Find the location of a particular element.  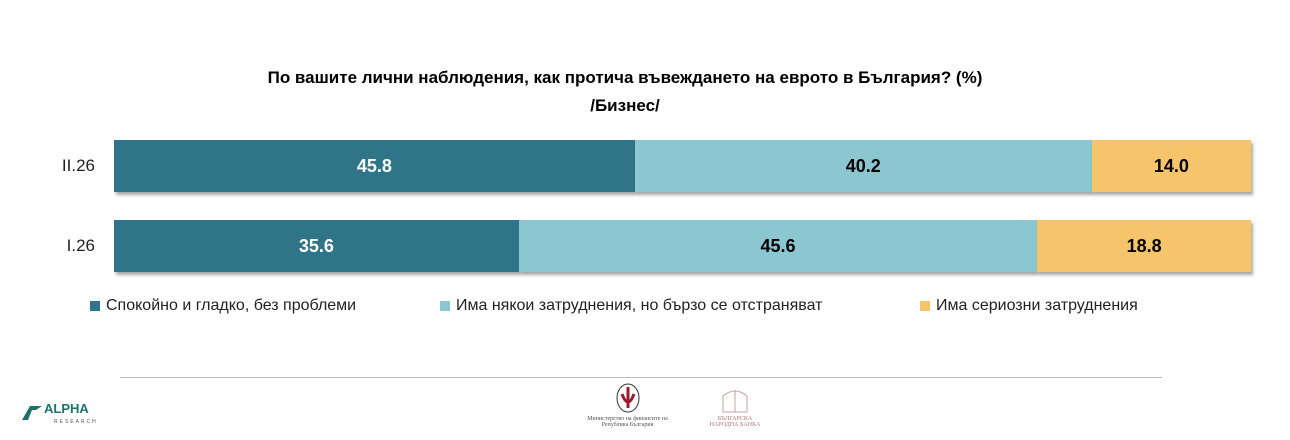

category-label: I.26 is located at coordinates (80, 245).